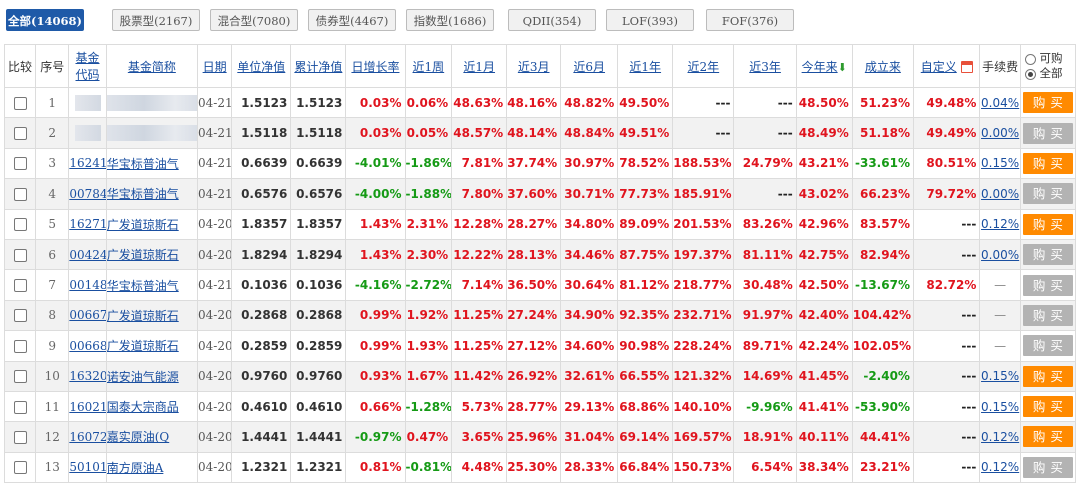 Image resolution: width=1080 pixels, height=484 pixels. Describe the element at coordinates (87, 376) in the screenshot. I see `fund-code: 163208` at that location.